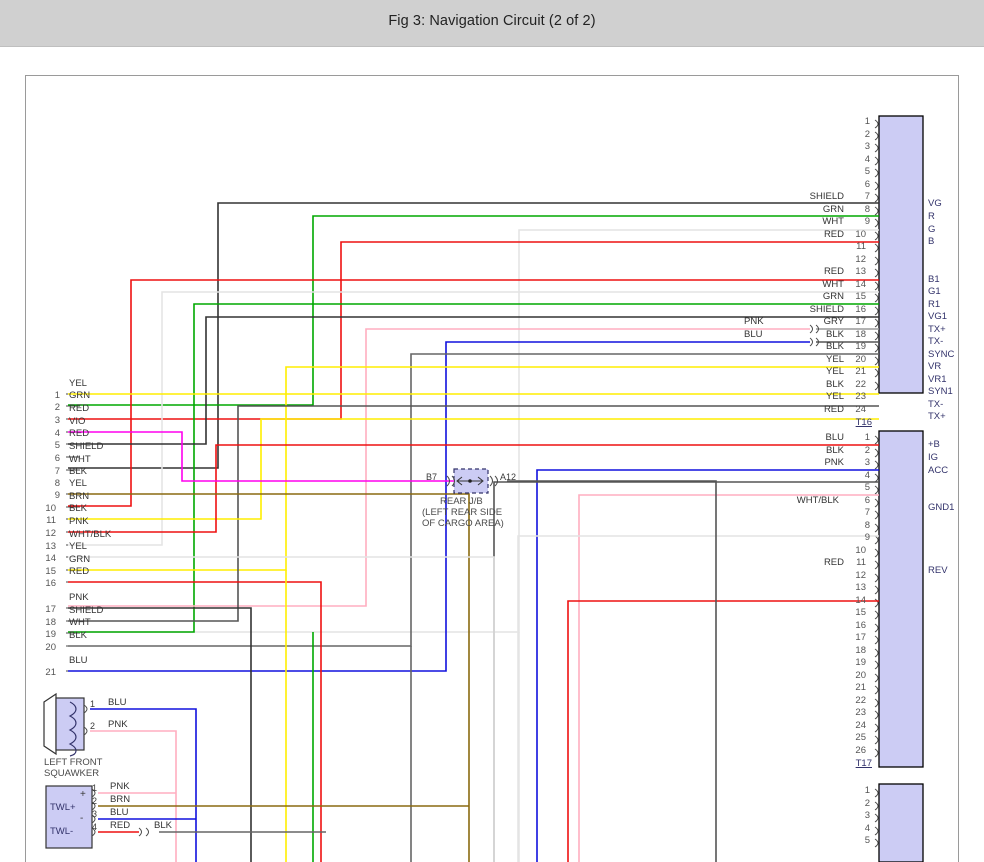 This screenshot has width=984, height=862. I want to click on component-label-line2: SQUAWKER, so click(72, 773).